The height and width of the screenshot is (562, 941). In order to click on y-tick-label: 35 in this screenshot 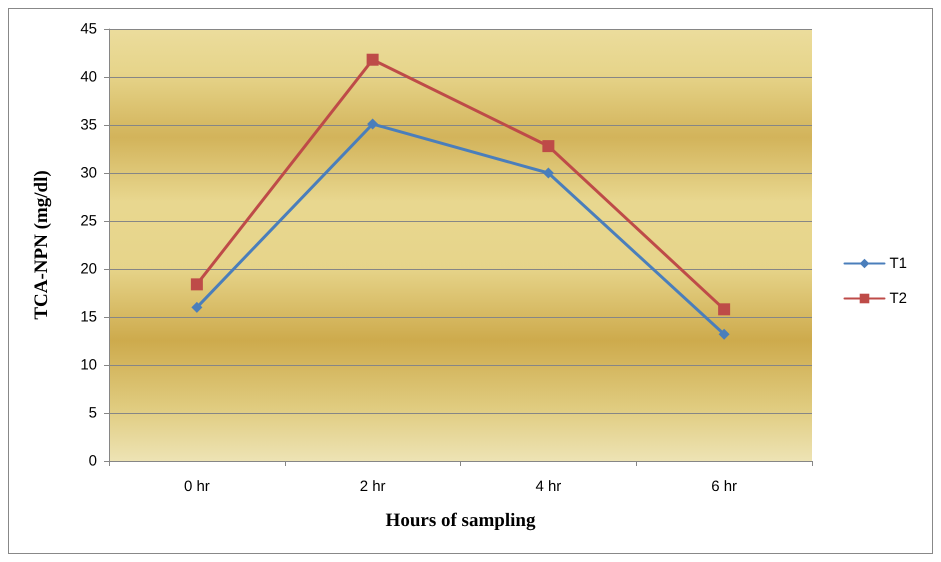, I will do `click(88, 125)`.